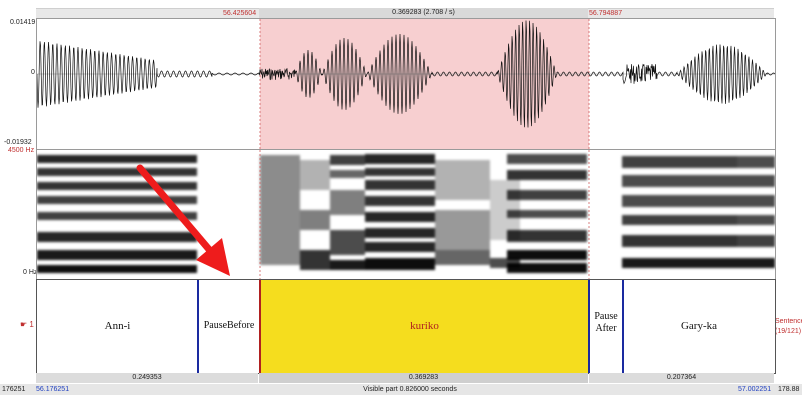 Image resolution: width=802 pixels, height=396 pixels. I want to click on selected-interval-highlight, so click(424, 326).